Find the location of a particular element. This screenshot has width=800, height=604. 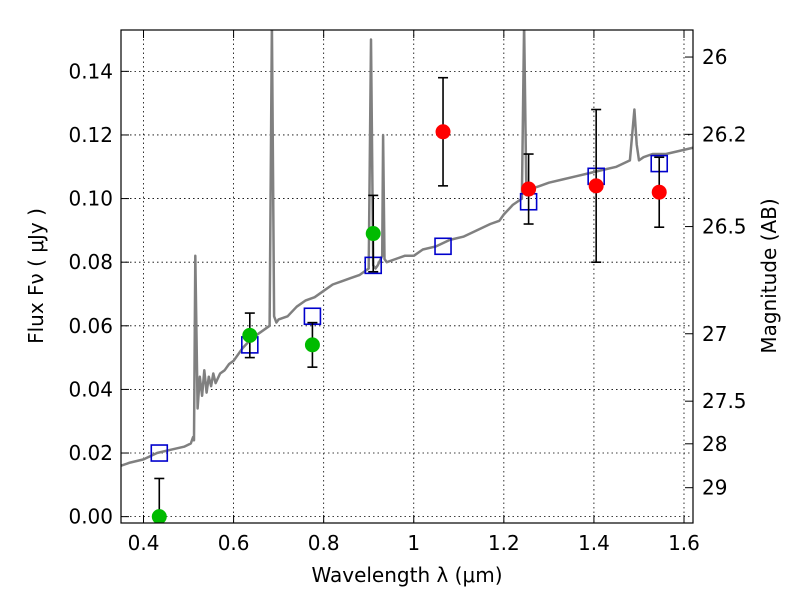

y-axis-label-left: Flux Fν ( μJy ) is located at coordinates (36, 276).